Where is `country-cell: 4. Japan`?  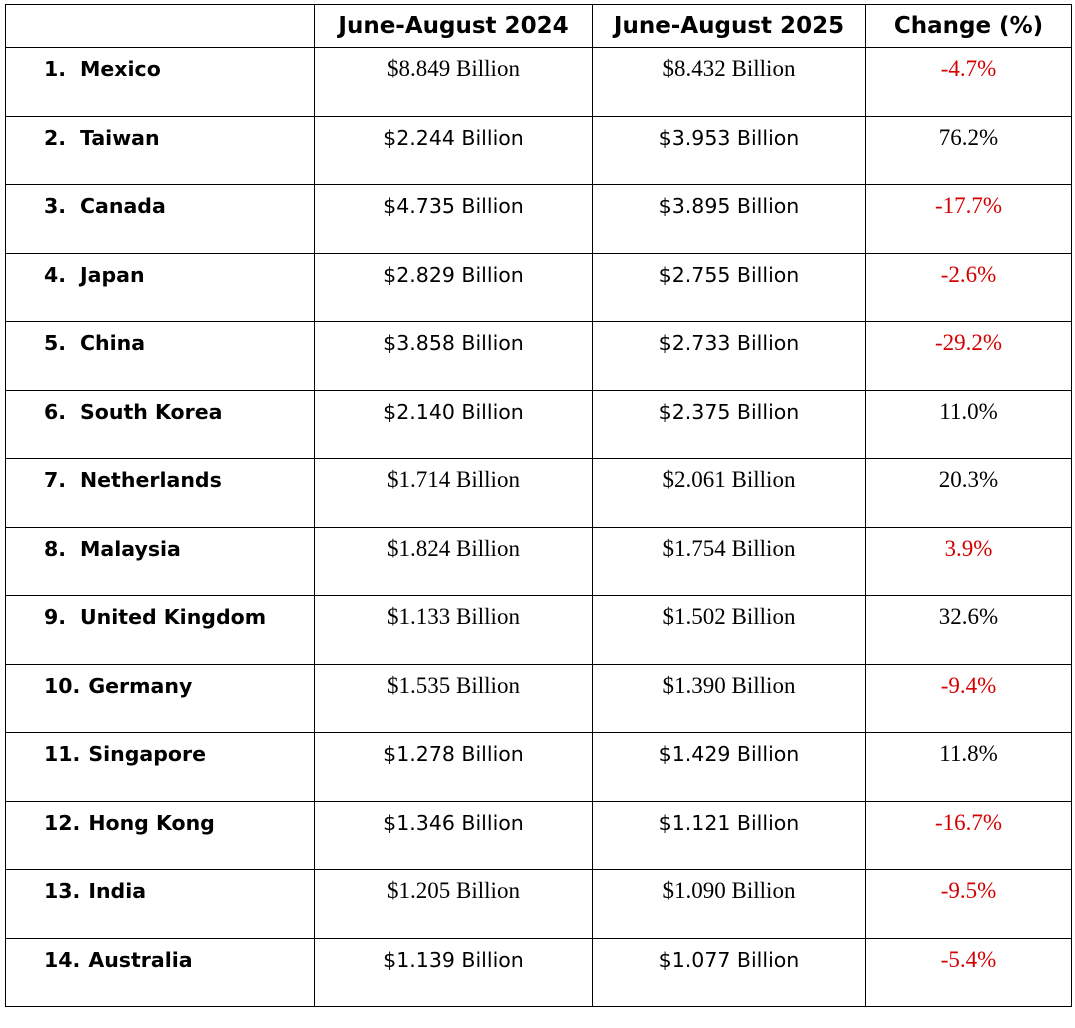
country-cell: 4. Japan is located at coordinates (160, 287).